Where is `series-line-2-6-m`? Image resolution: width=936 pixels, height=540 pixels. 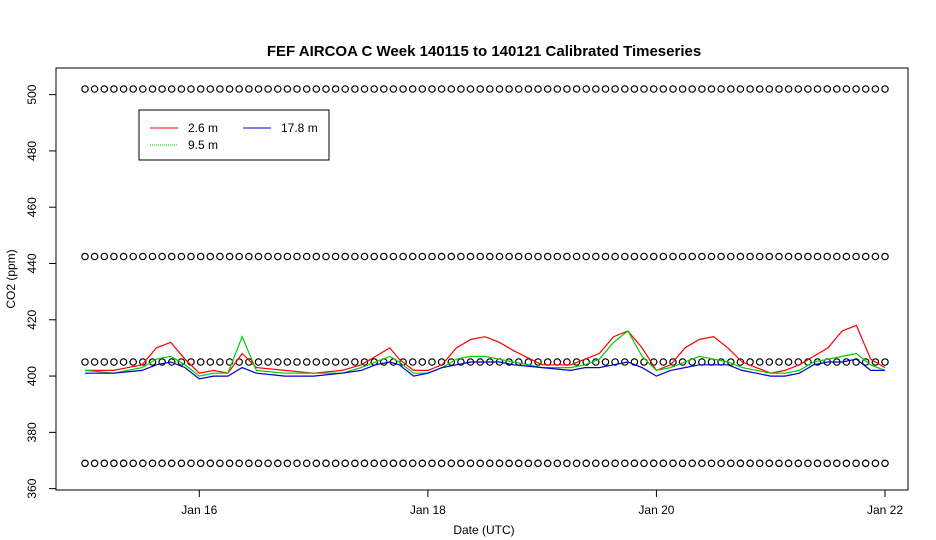
series-line-2-6-m is located at coordinates (485, 349).